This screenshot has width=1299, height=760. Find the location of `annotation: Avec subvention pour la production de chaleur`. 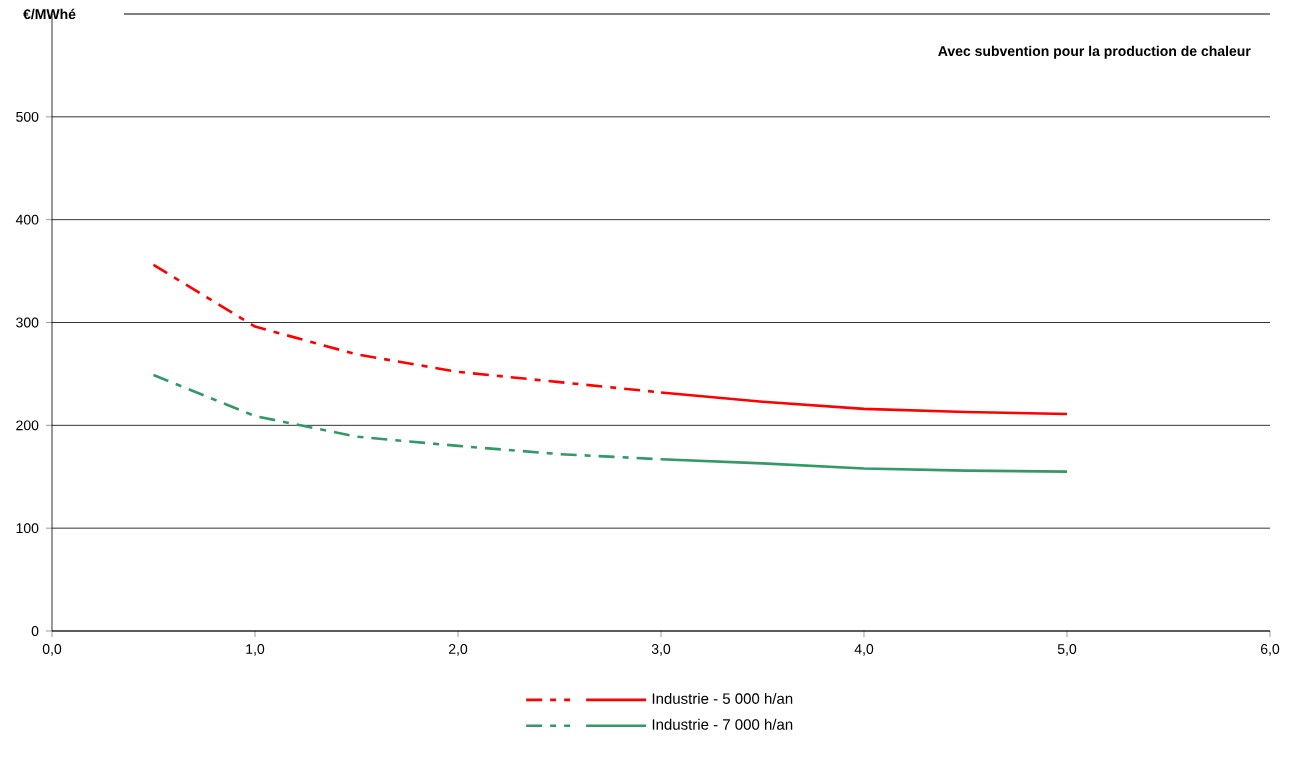

annotation: Avec subvention pour la production de chaleur is located at coordinates (1094, 52).